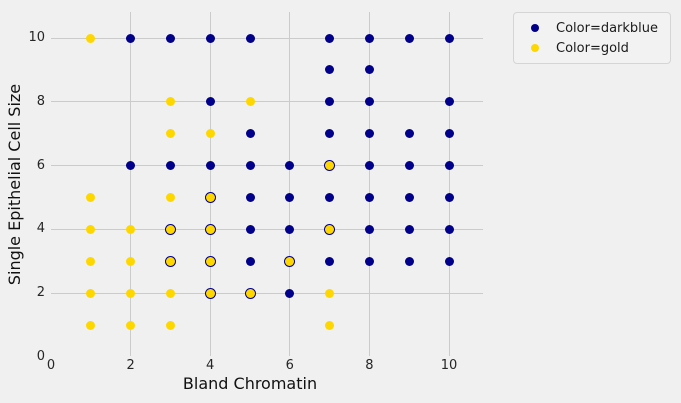  What do you see at coordinates (36, 37) in the screenshot?
I see `y-tick-label: 10` at bounding box center [36, 37].